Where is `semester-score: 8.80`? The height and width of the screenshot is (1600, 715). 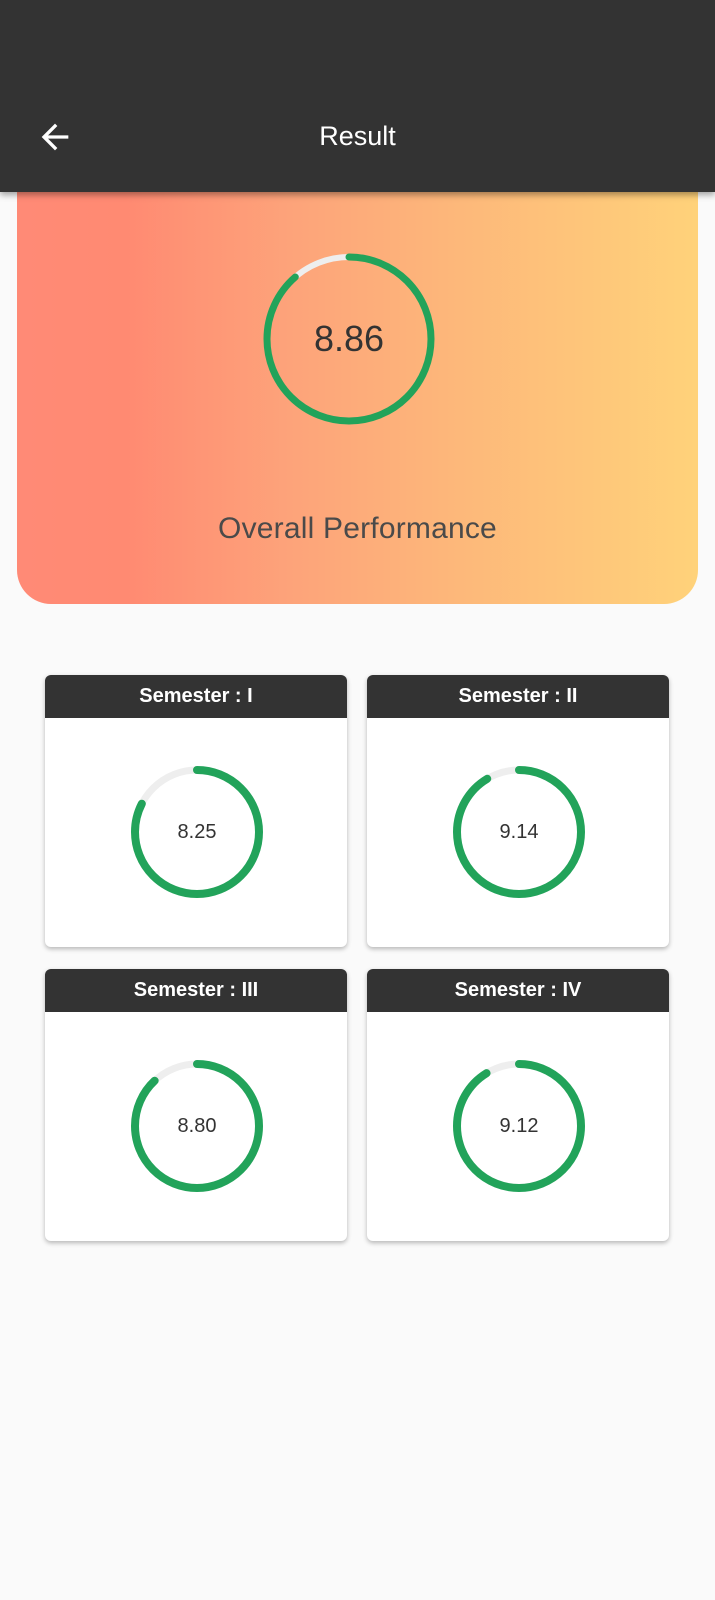
semester-score: 8.80 is located at coordinates (197, 1125).